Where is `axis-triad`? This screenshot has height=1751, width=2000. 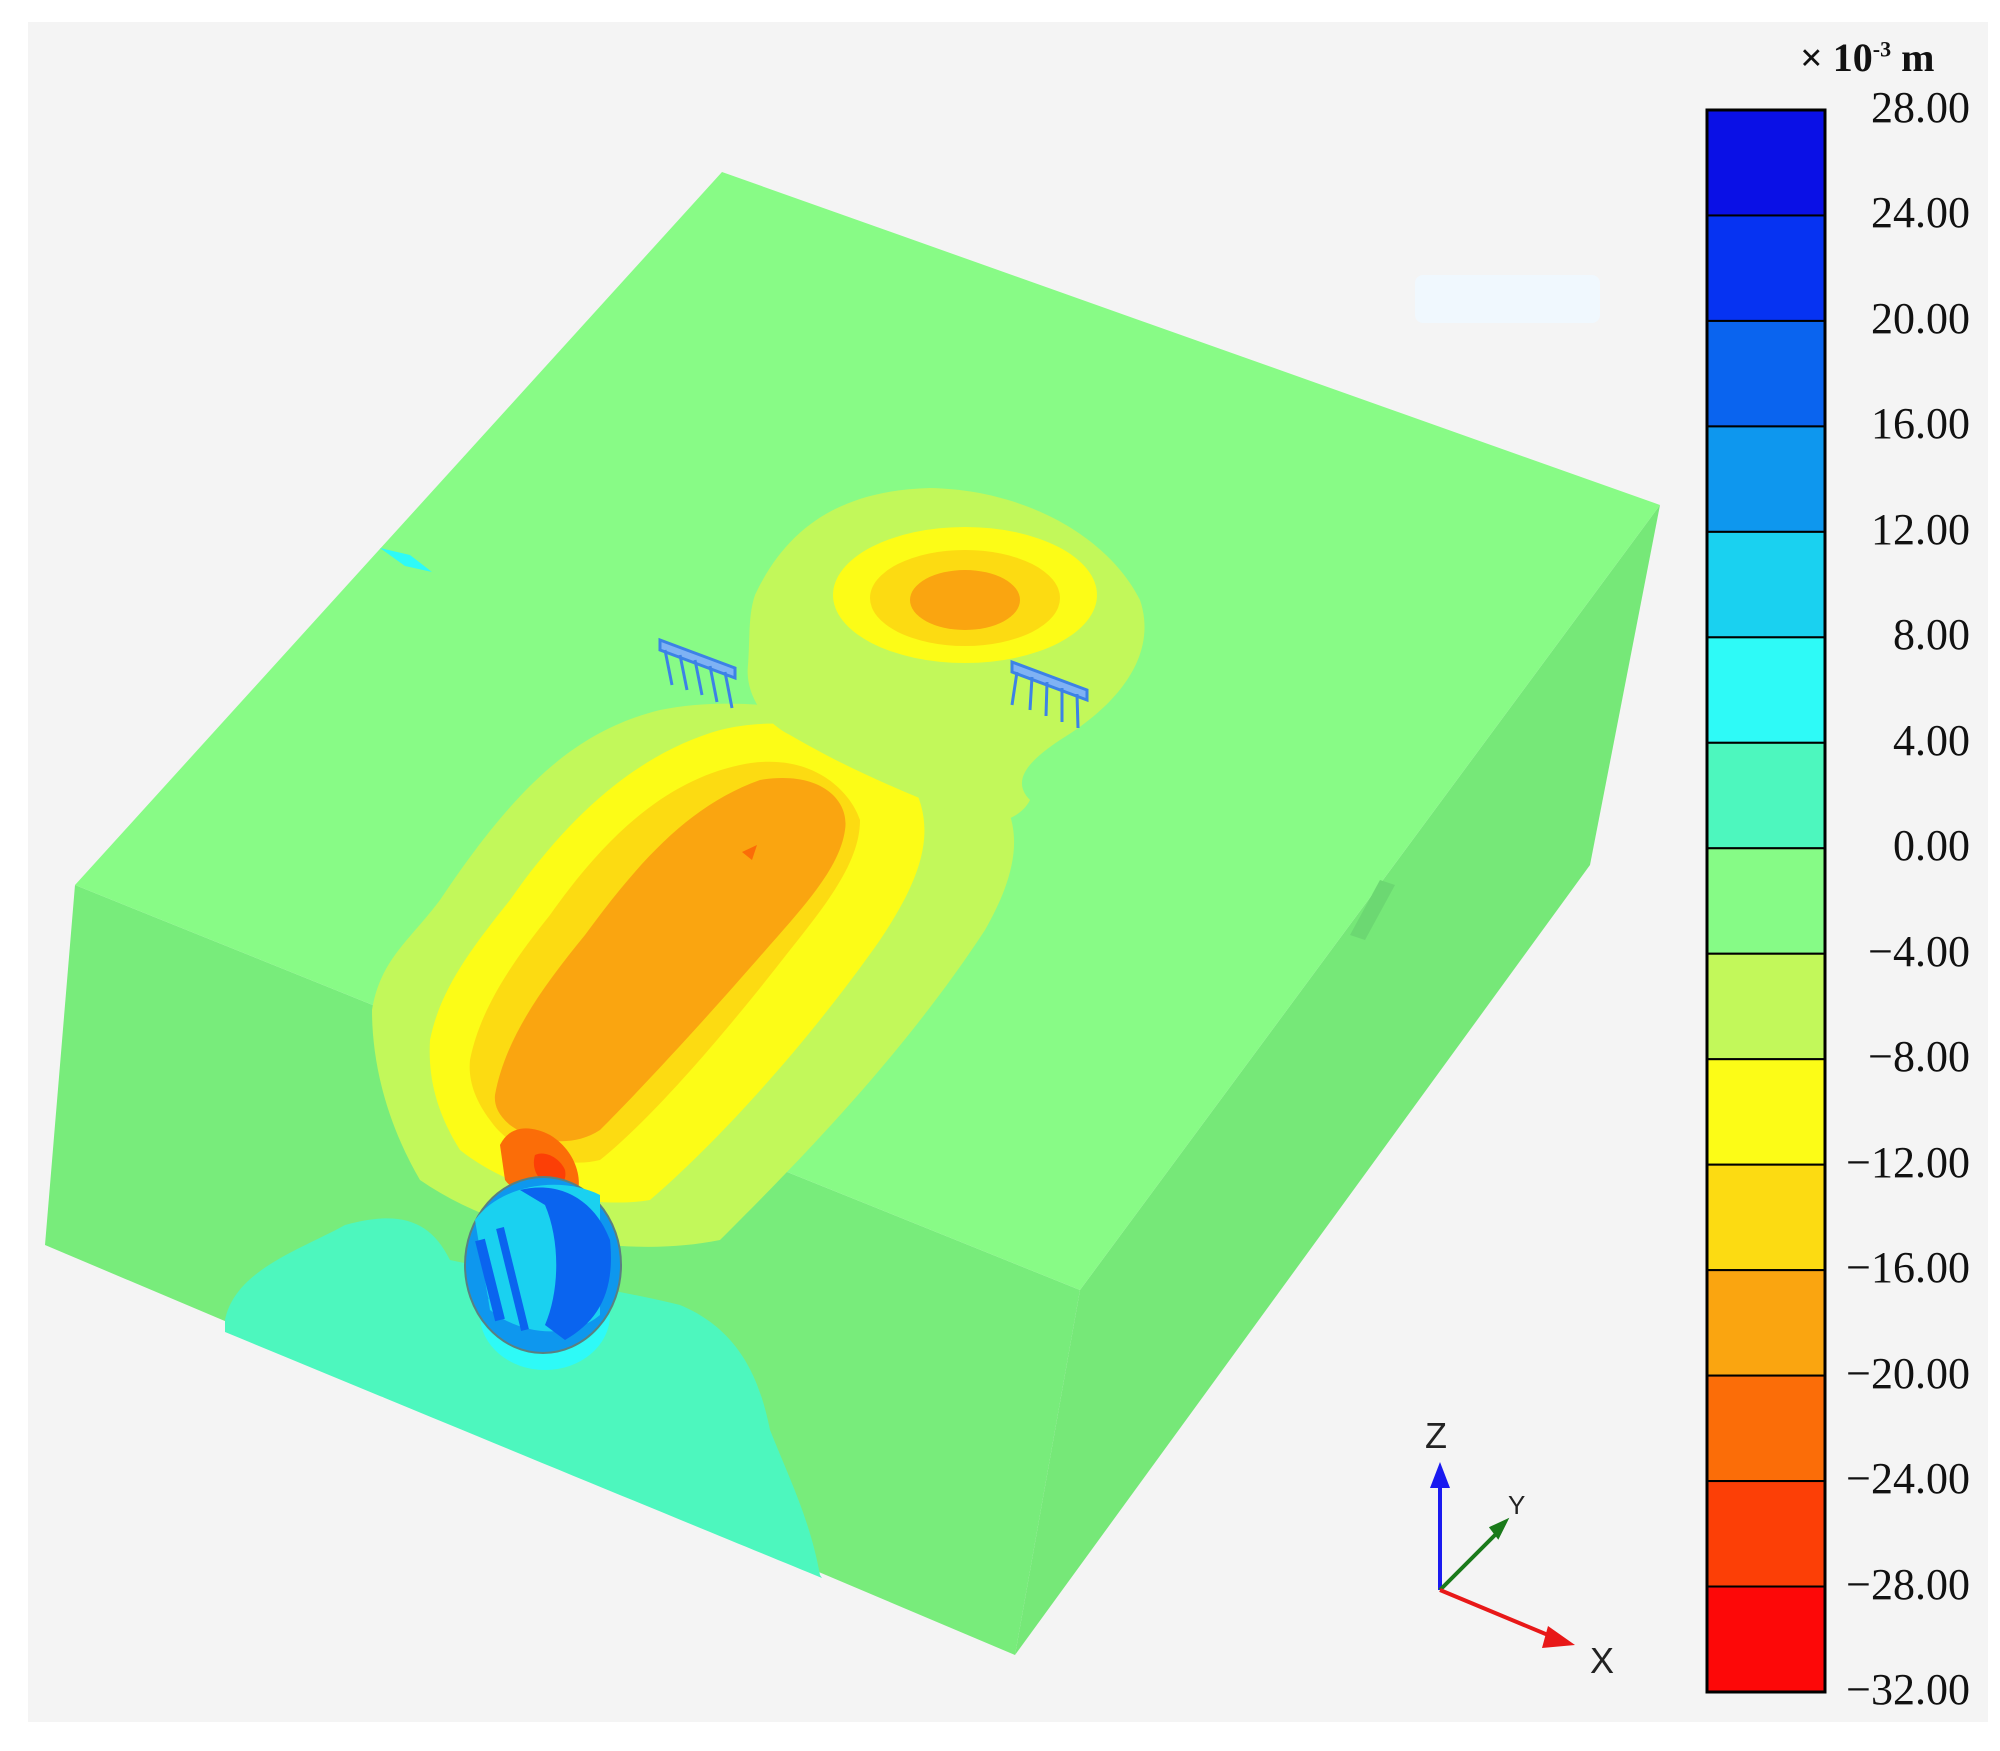 axis-triad is located at coordinates (1502, 1555).